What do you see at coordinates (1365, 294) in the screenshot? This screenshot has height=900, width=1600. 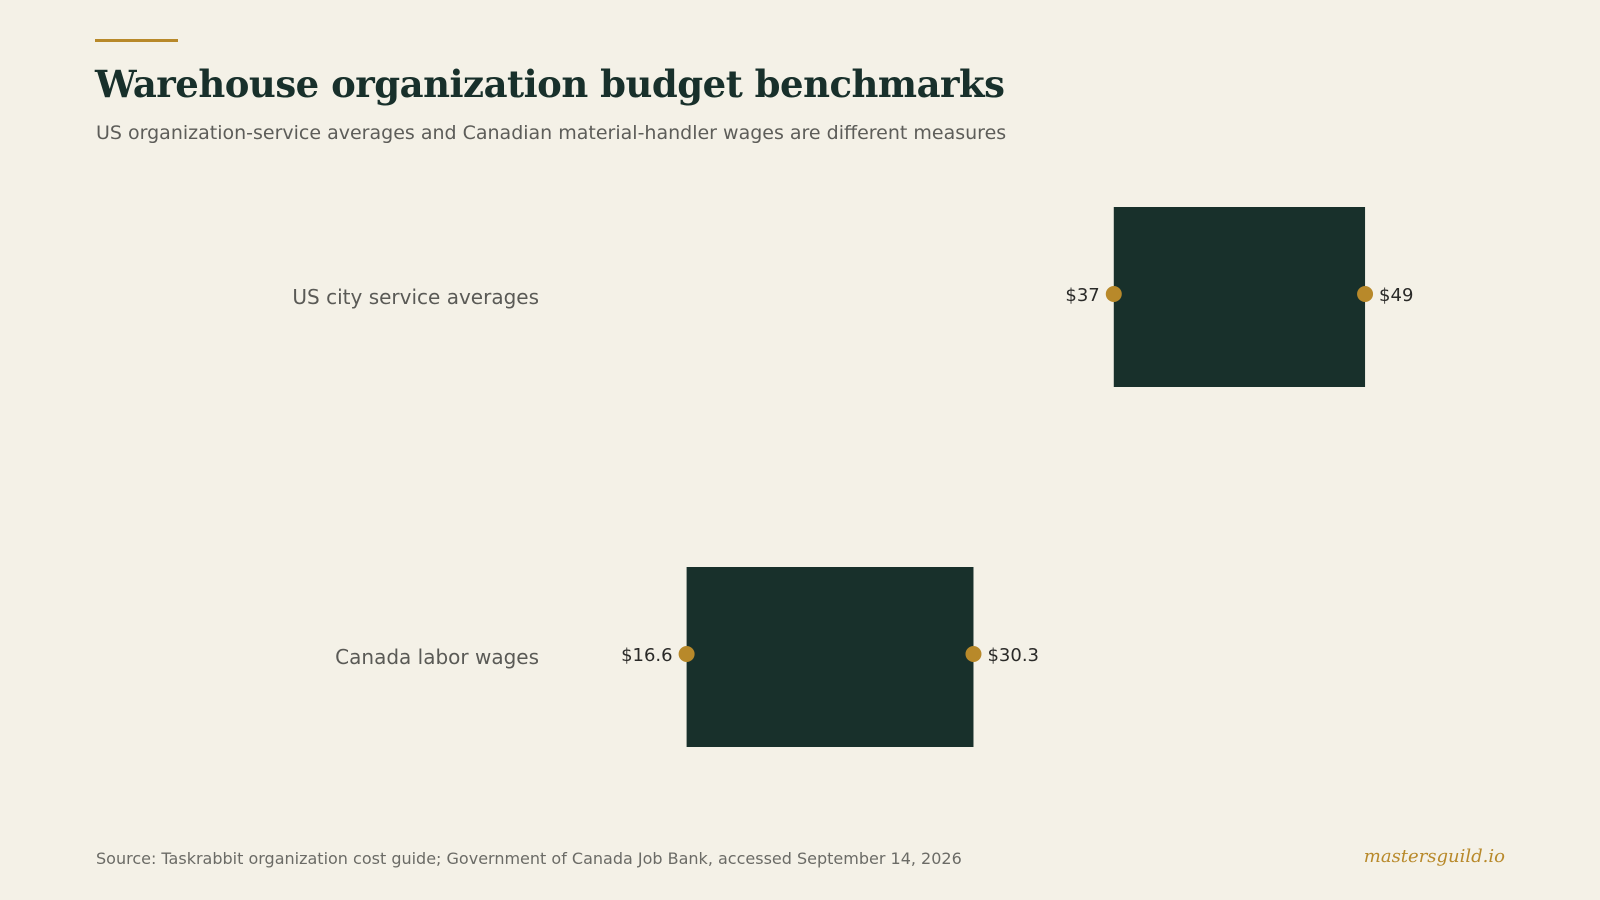 I see `high-point-us` at bounding box center [1365, 294].